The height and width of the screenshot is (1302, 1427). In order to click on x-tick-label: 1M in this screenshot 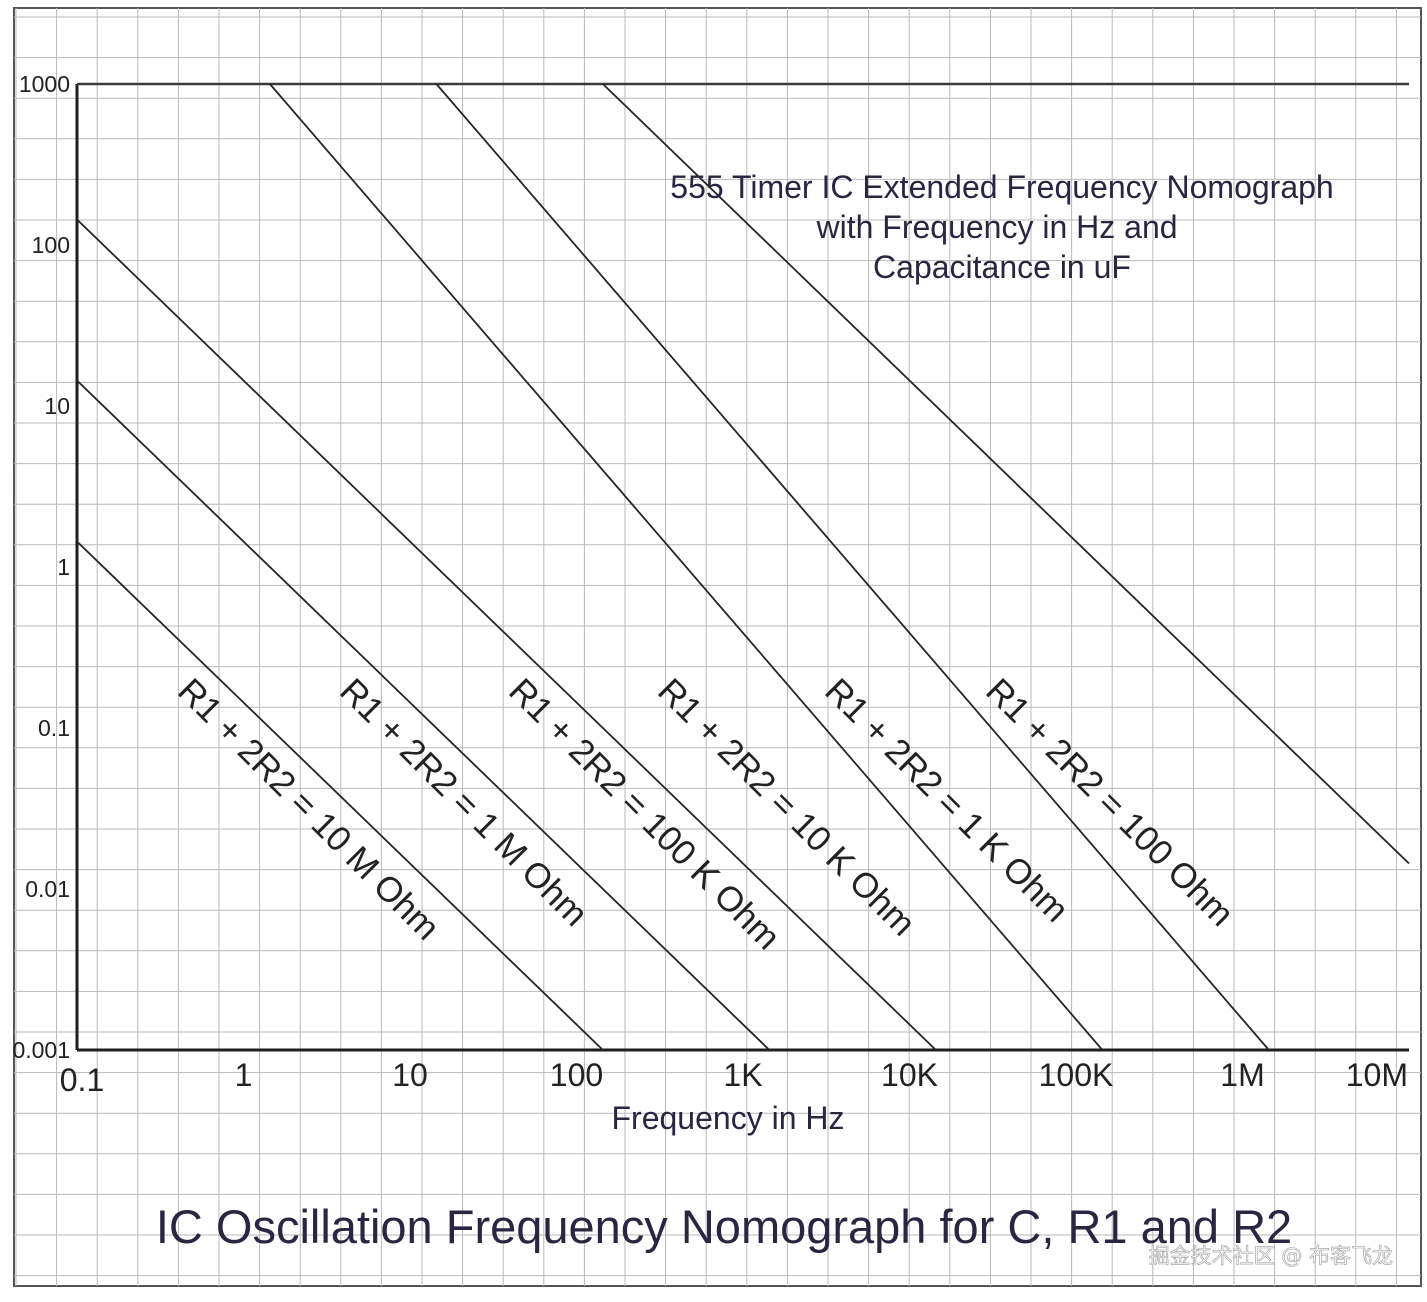, I will do `click(1242, 1075)`.